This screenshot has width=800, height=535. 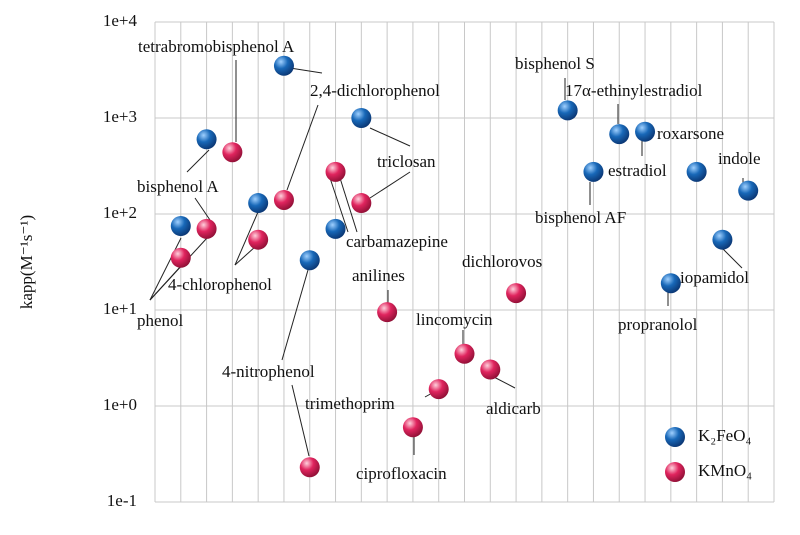 What do you see at coordinates (26, 262) in the screenshot?
I see `y-axis-title: kapp(M⁻¹s⁻¹)` at bounding box center [26, 262].